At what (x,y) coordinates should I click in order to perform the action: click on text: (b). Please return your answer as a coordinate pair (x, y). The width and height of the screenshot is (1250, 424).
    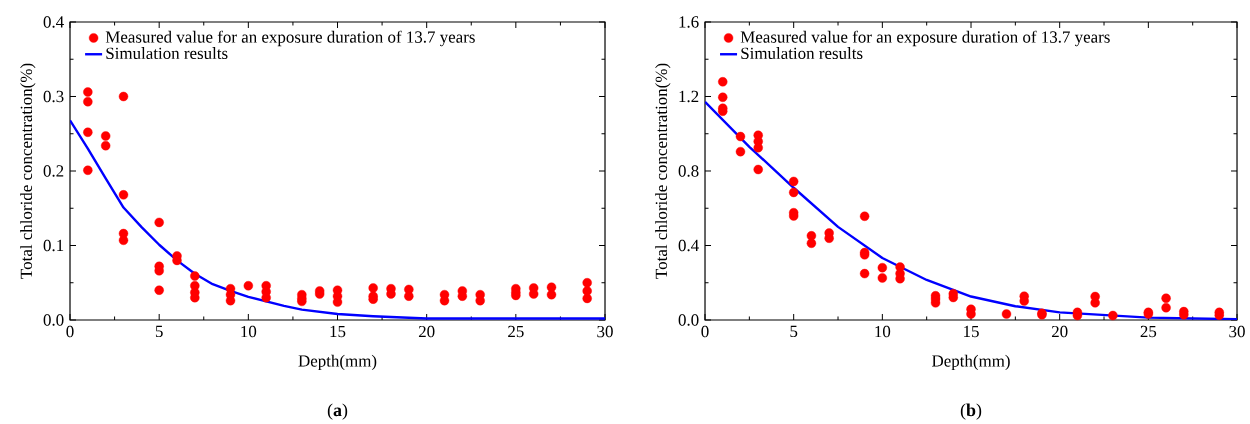
    Looking at the image, I should click on (971, 411).